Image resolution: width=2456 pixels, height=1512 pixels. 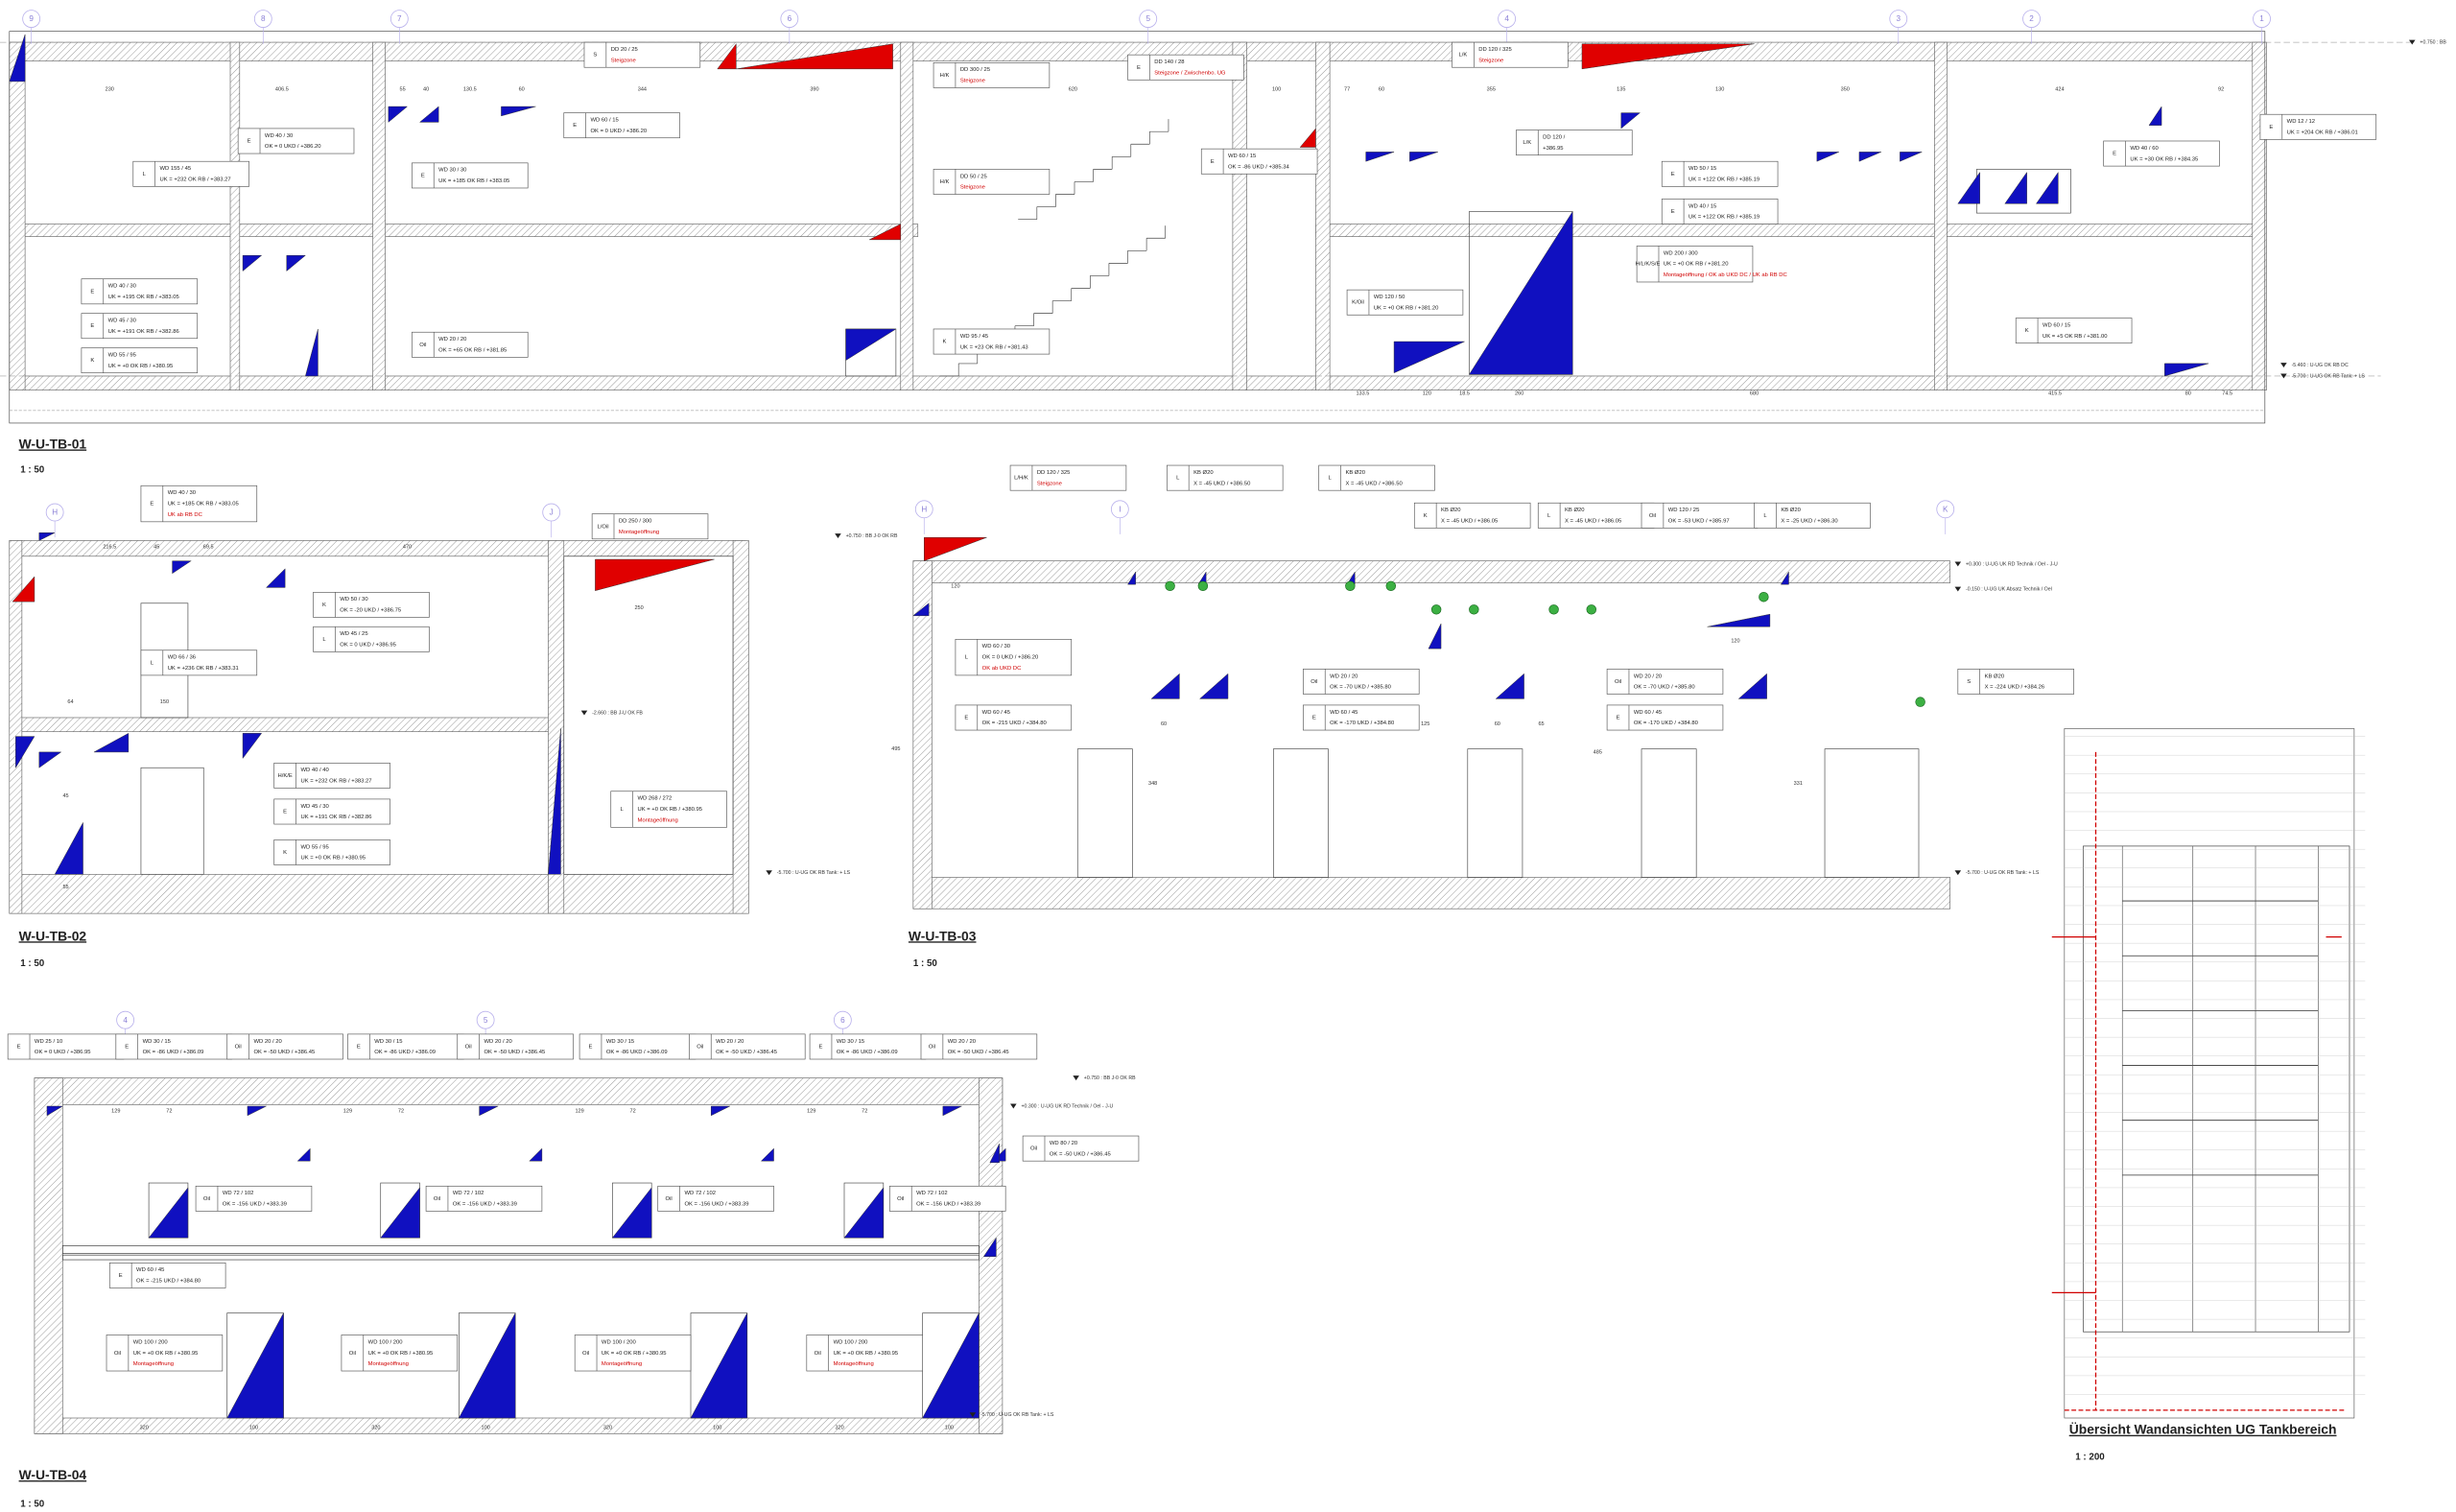 What do you see at coordinates (1574, 143) in the screenshot?
I see `opening-tag: L/K DD 120 / +386.95` at bounding box center [1574, 143].